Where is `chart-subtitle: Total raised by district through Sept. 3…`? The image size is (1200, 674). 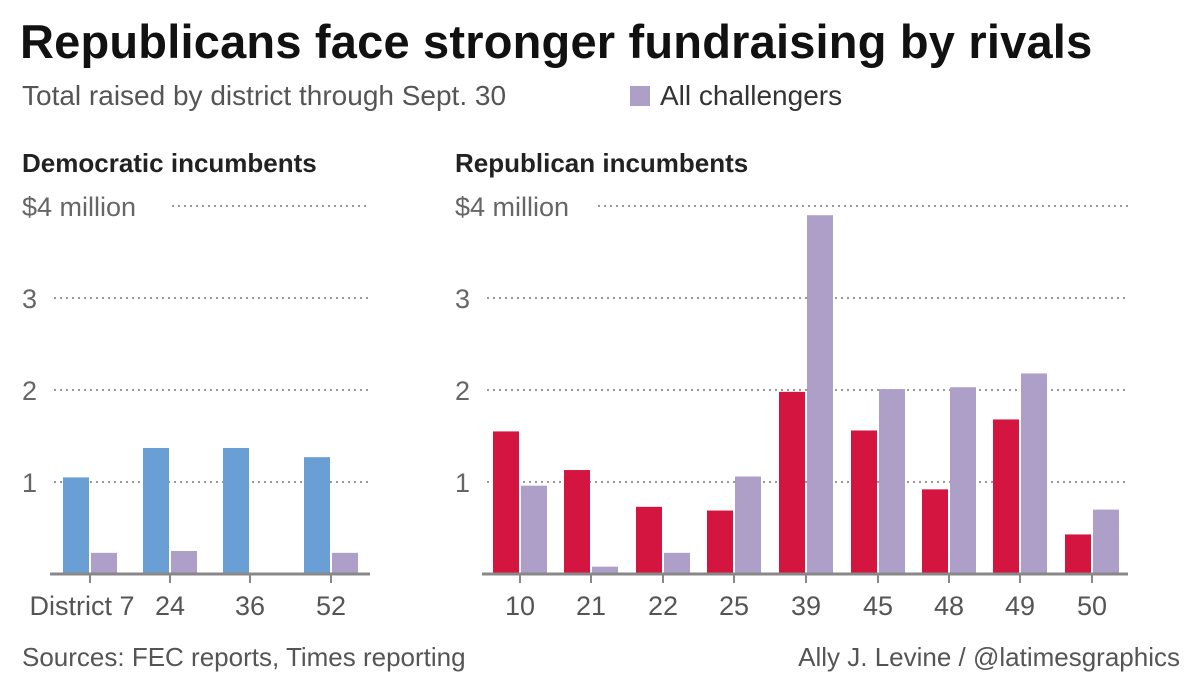
chart-subtitle: Total raised by district through Sept. 3… is located at coordinates (264, 95).